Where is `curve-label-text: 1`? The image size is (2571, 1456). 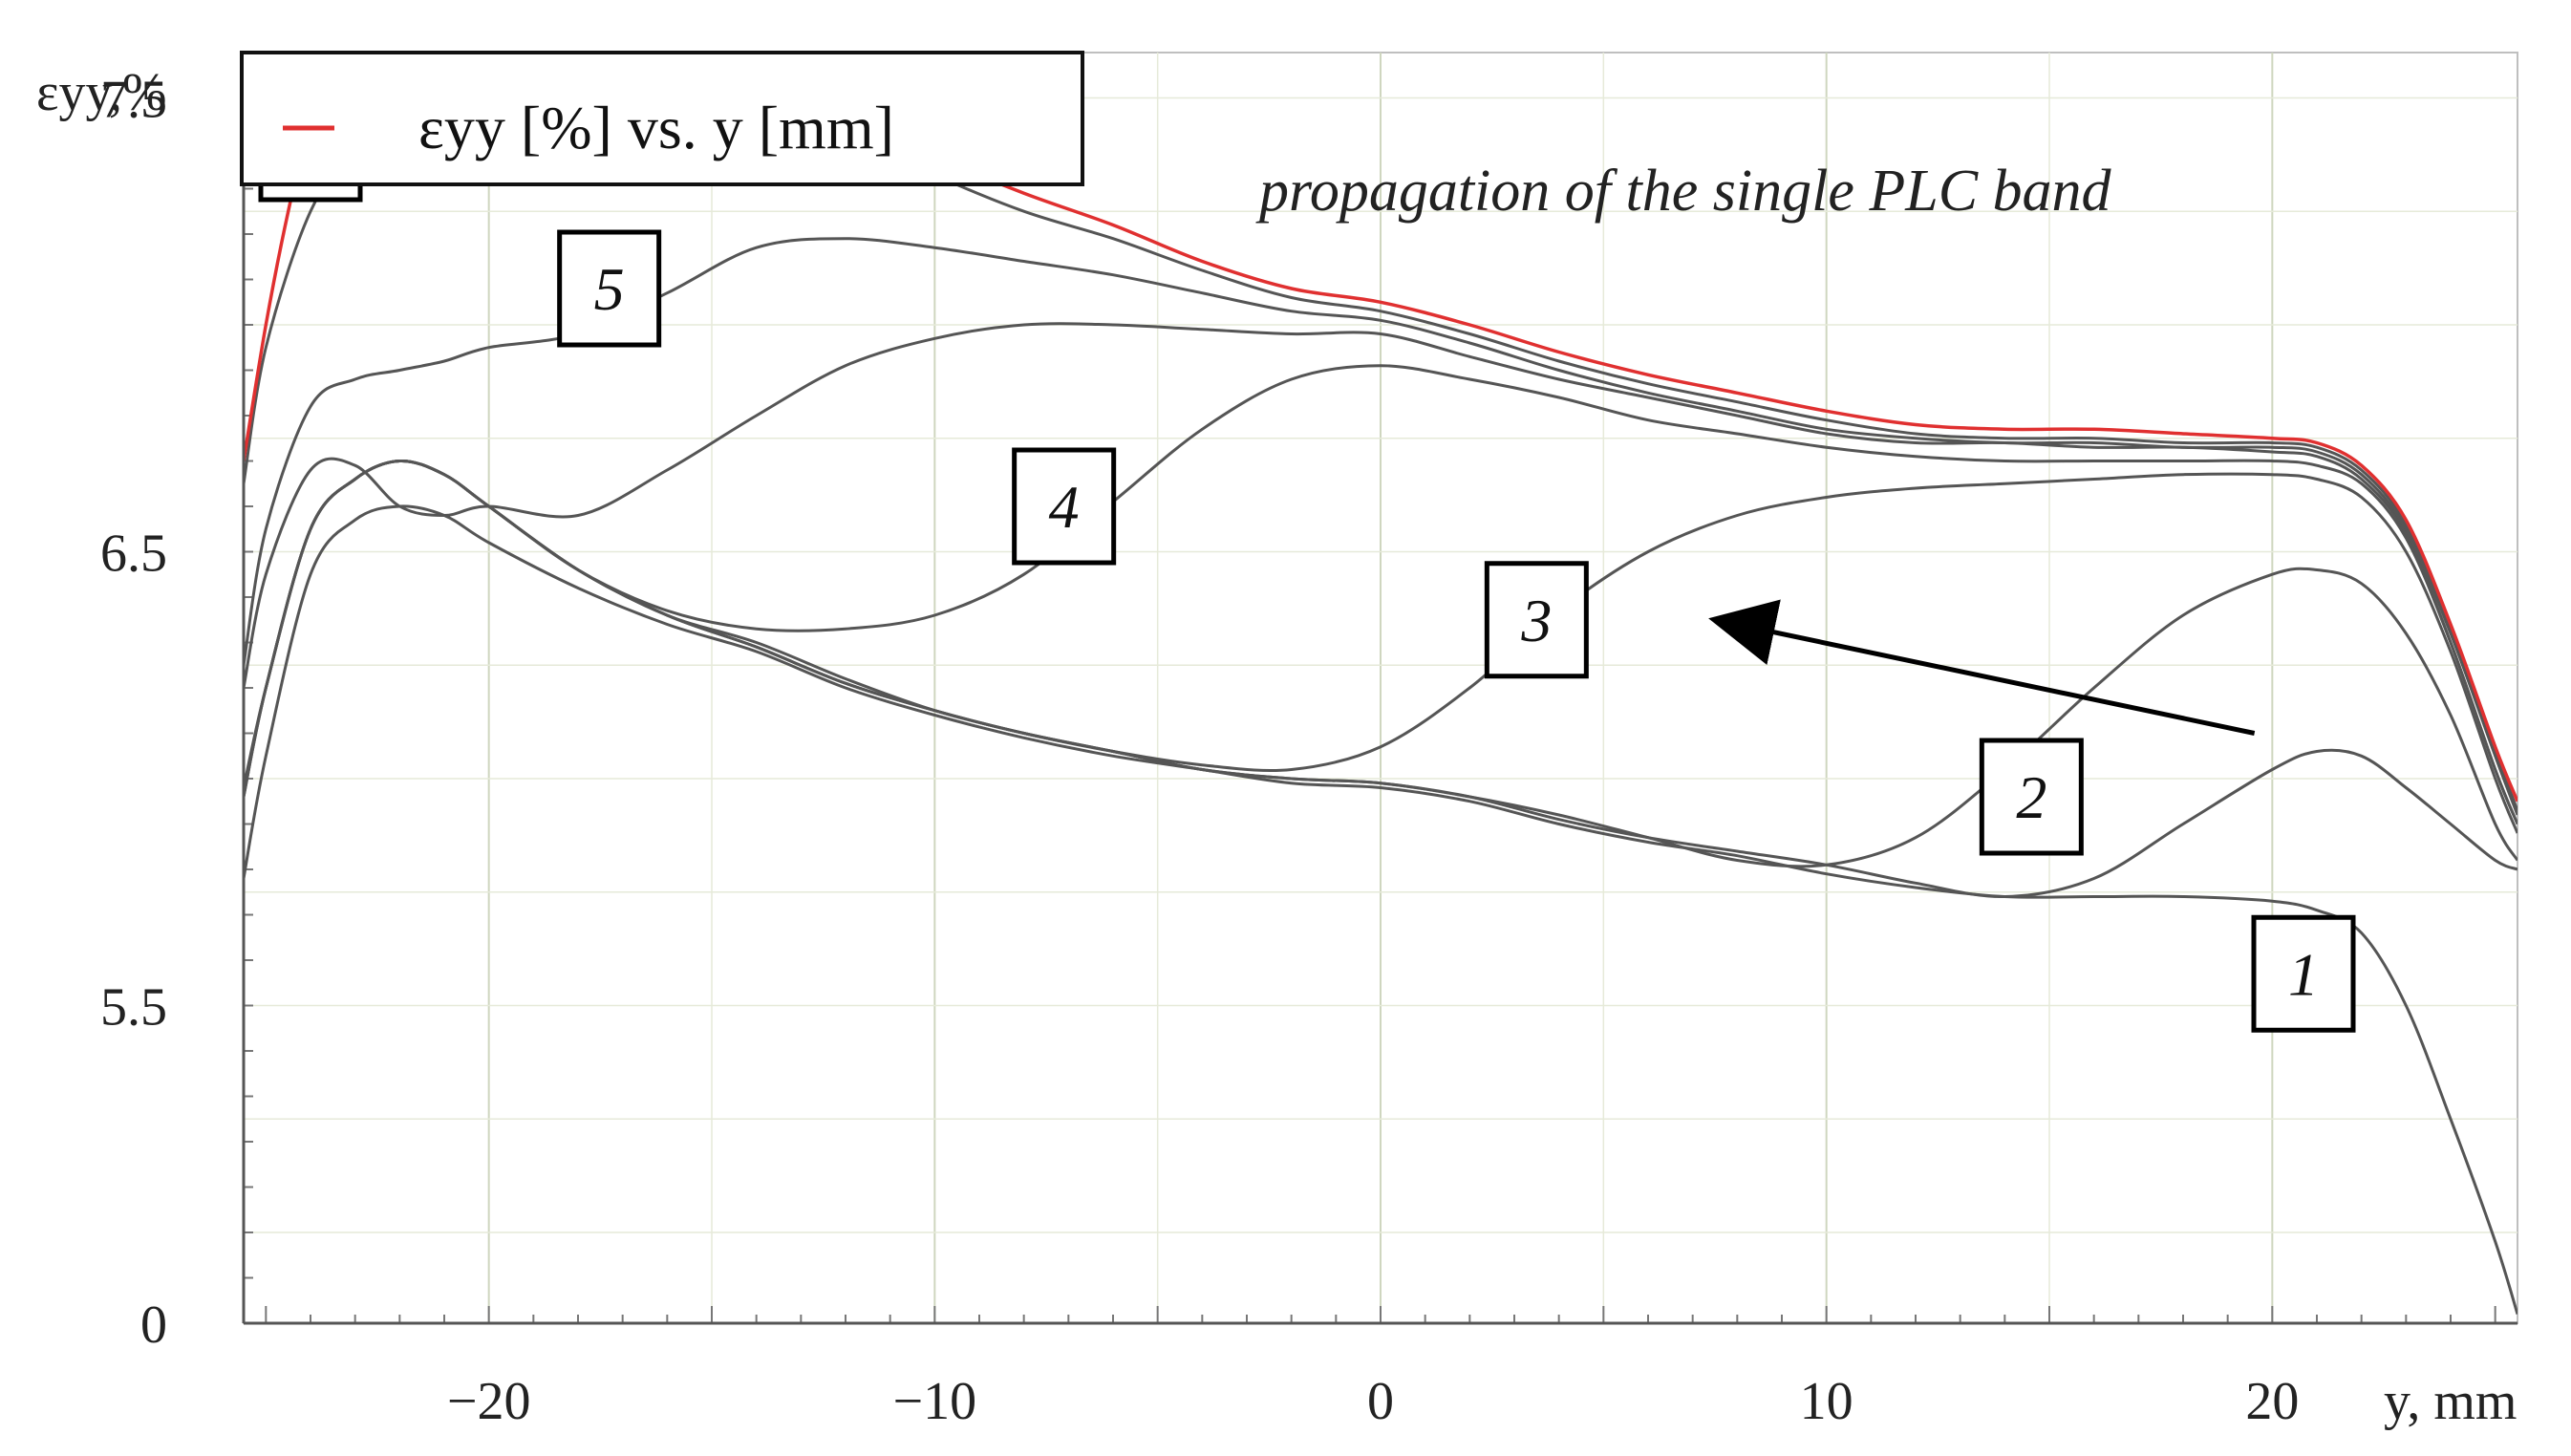
curve-label-text: 1 is located at coordinates (2303, 974).